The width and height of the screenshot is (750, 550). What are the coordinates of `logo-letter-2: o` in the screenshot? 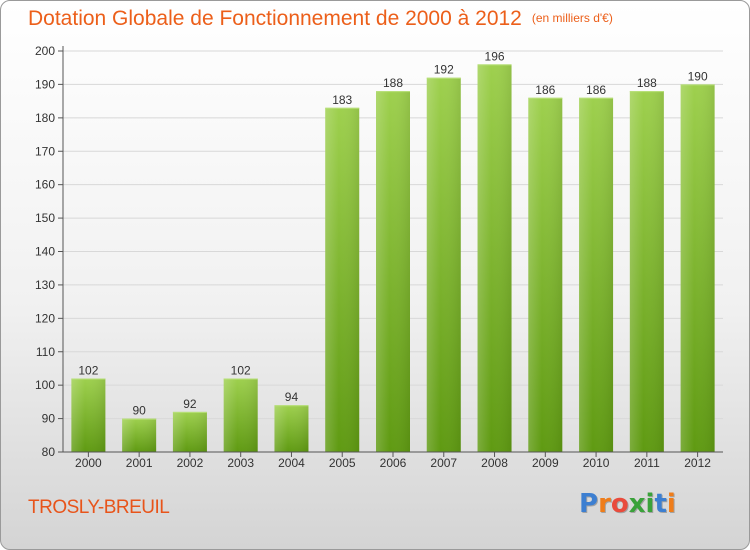 It's located at (619, 504).